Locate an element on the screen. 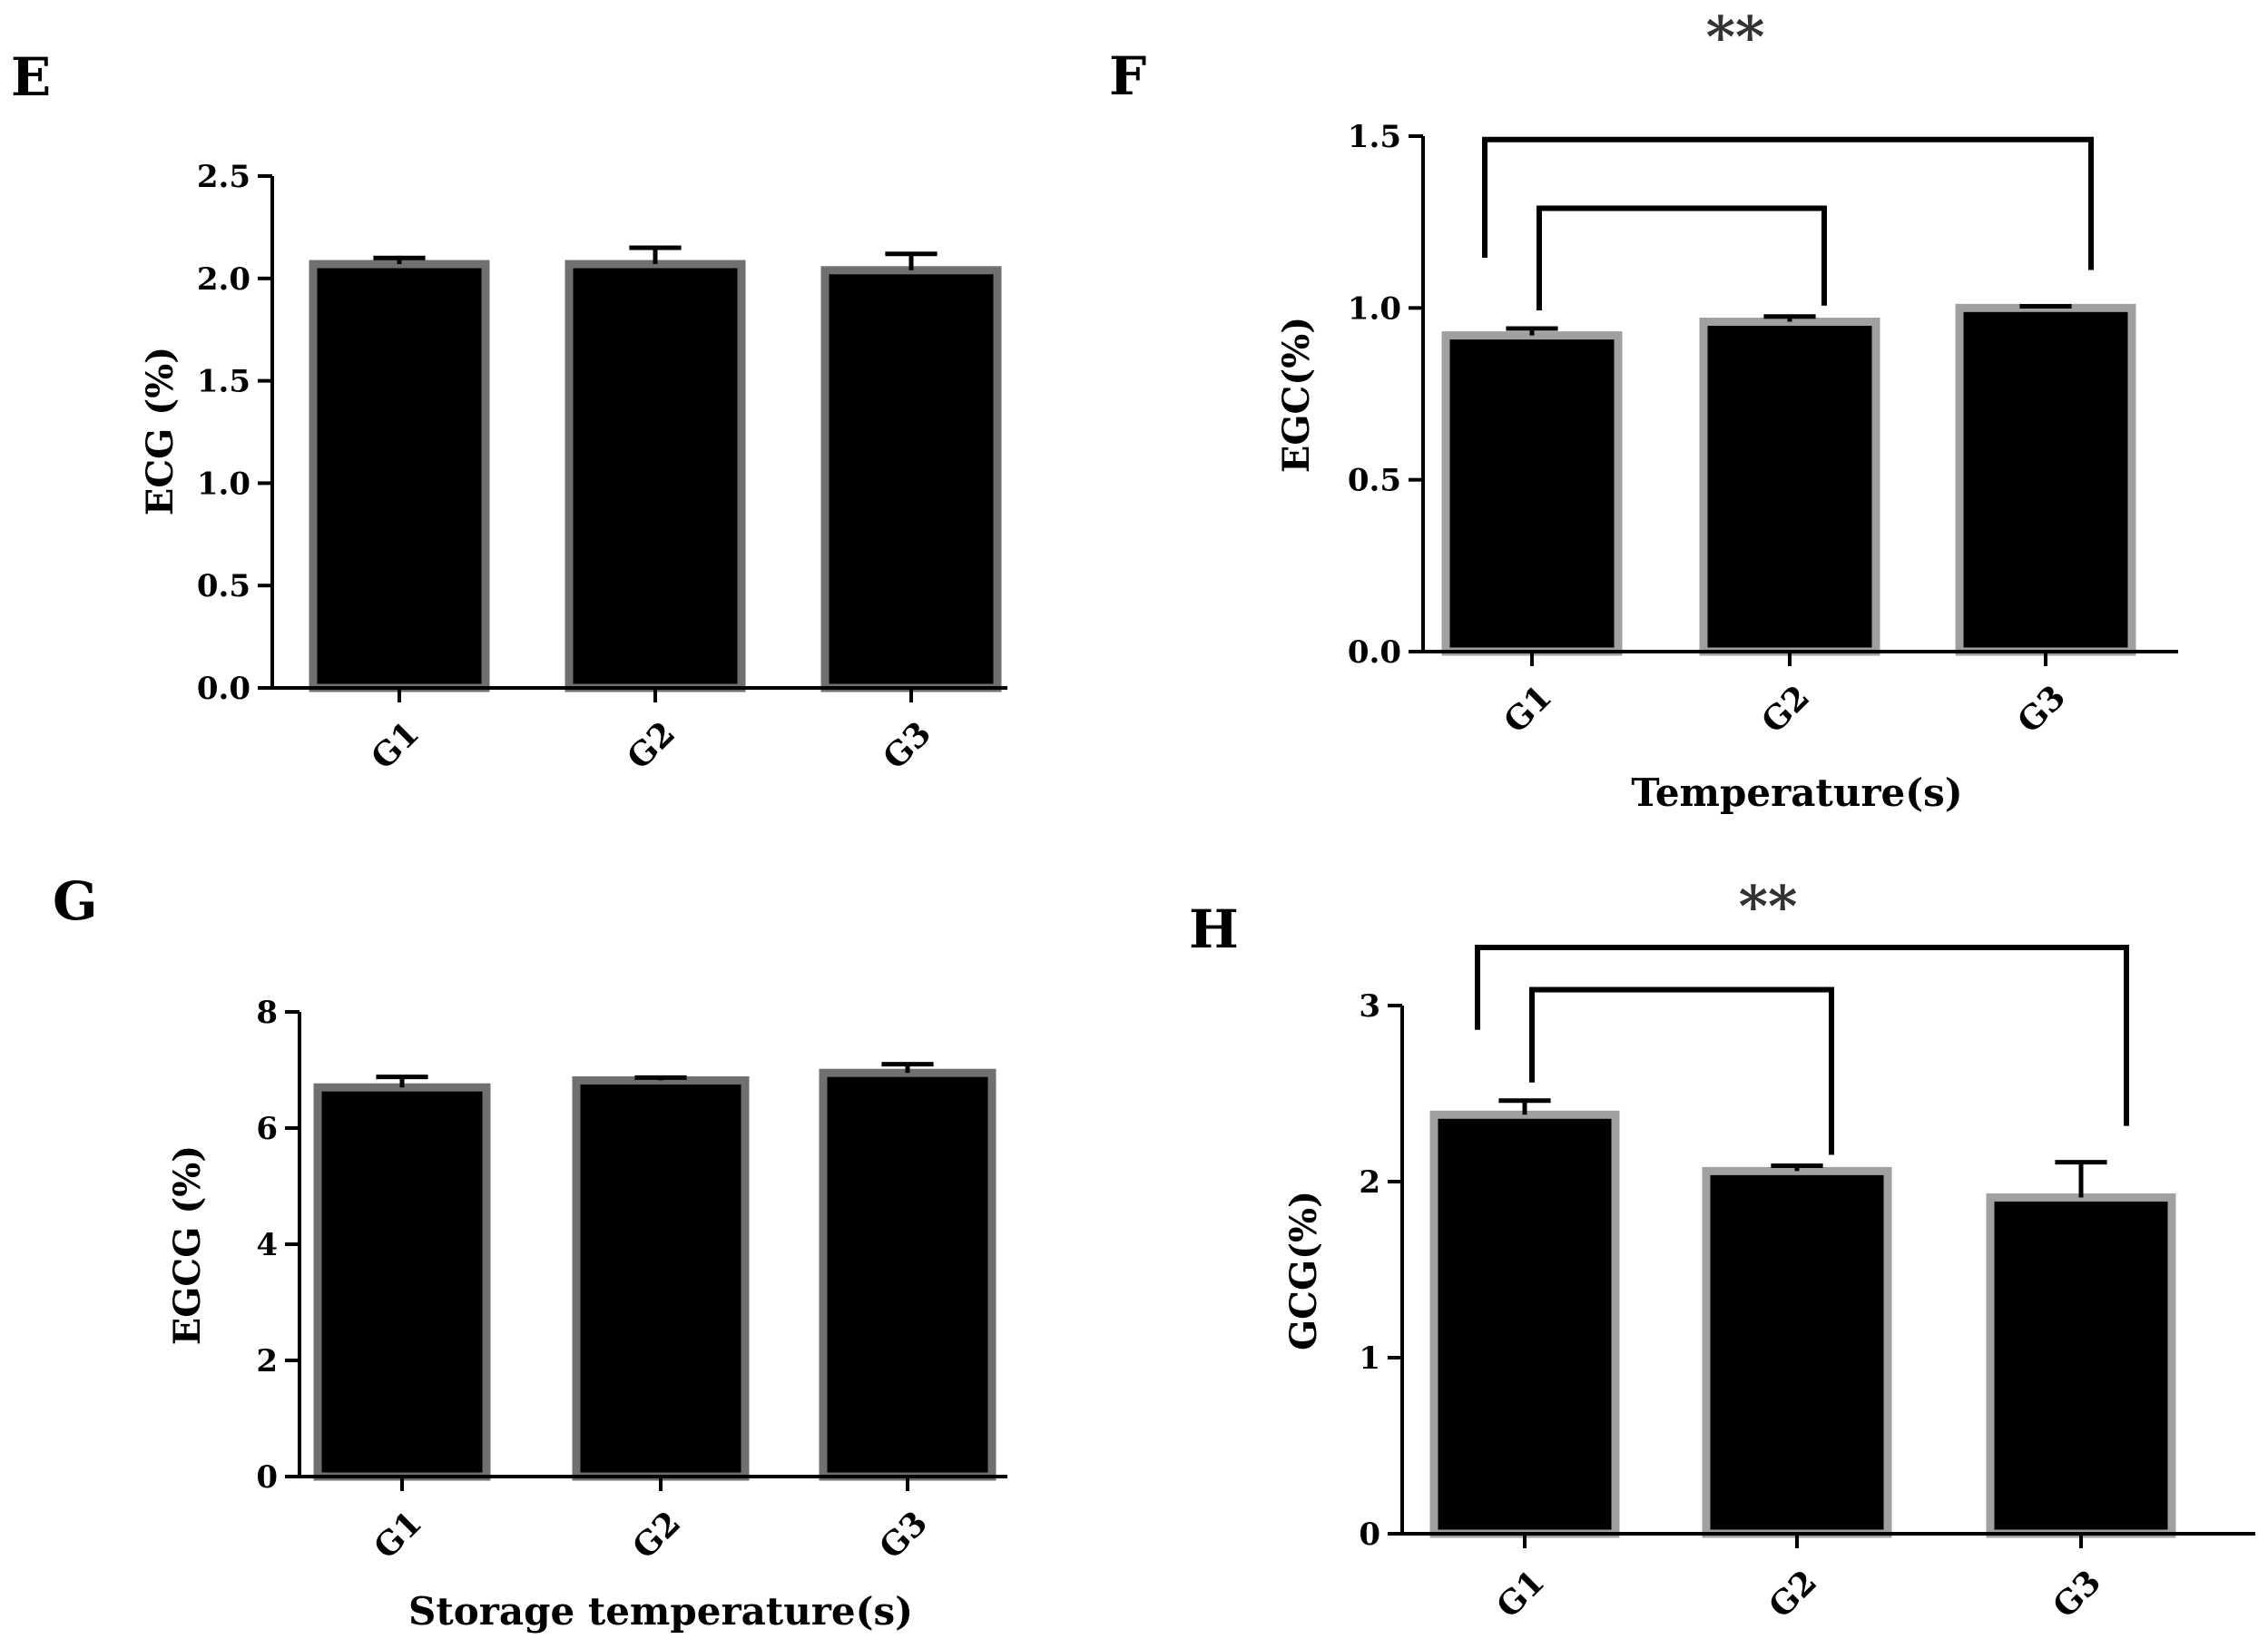  significance-bracket-h-g1-g3 is located at coordinates (1802, 1035).